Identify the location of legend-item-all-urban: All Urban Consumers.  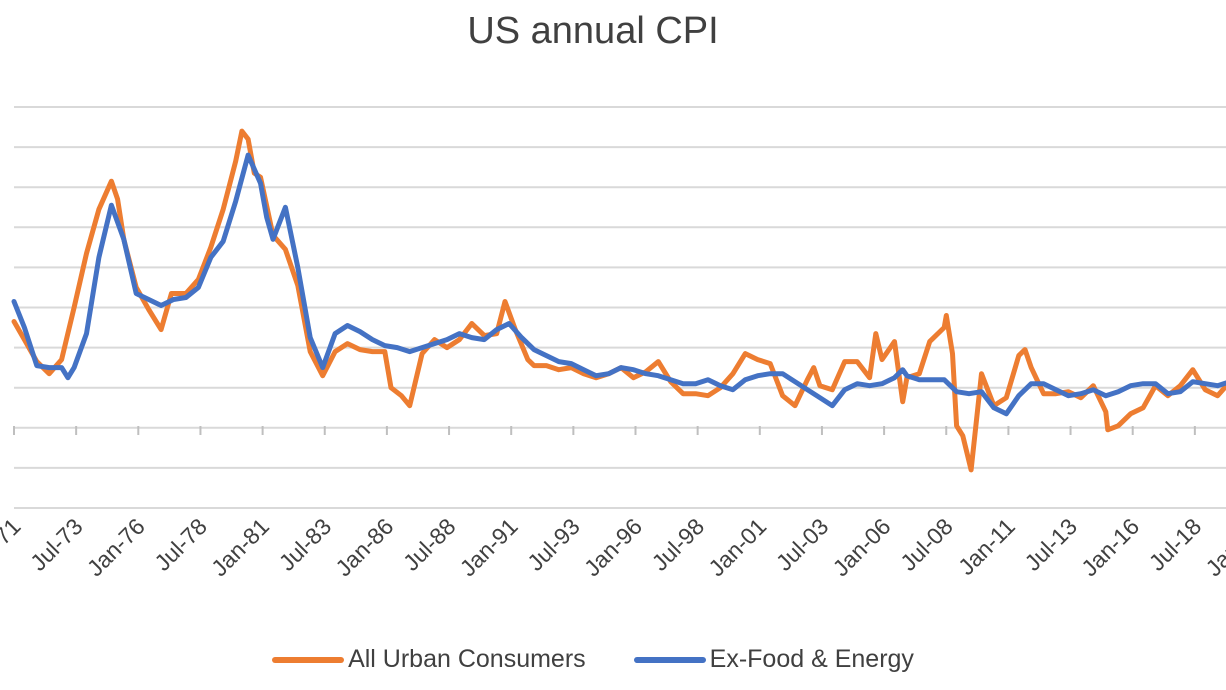
(429, 659).